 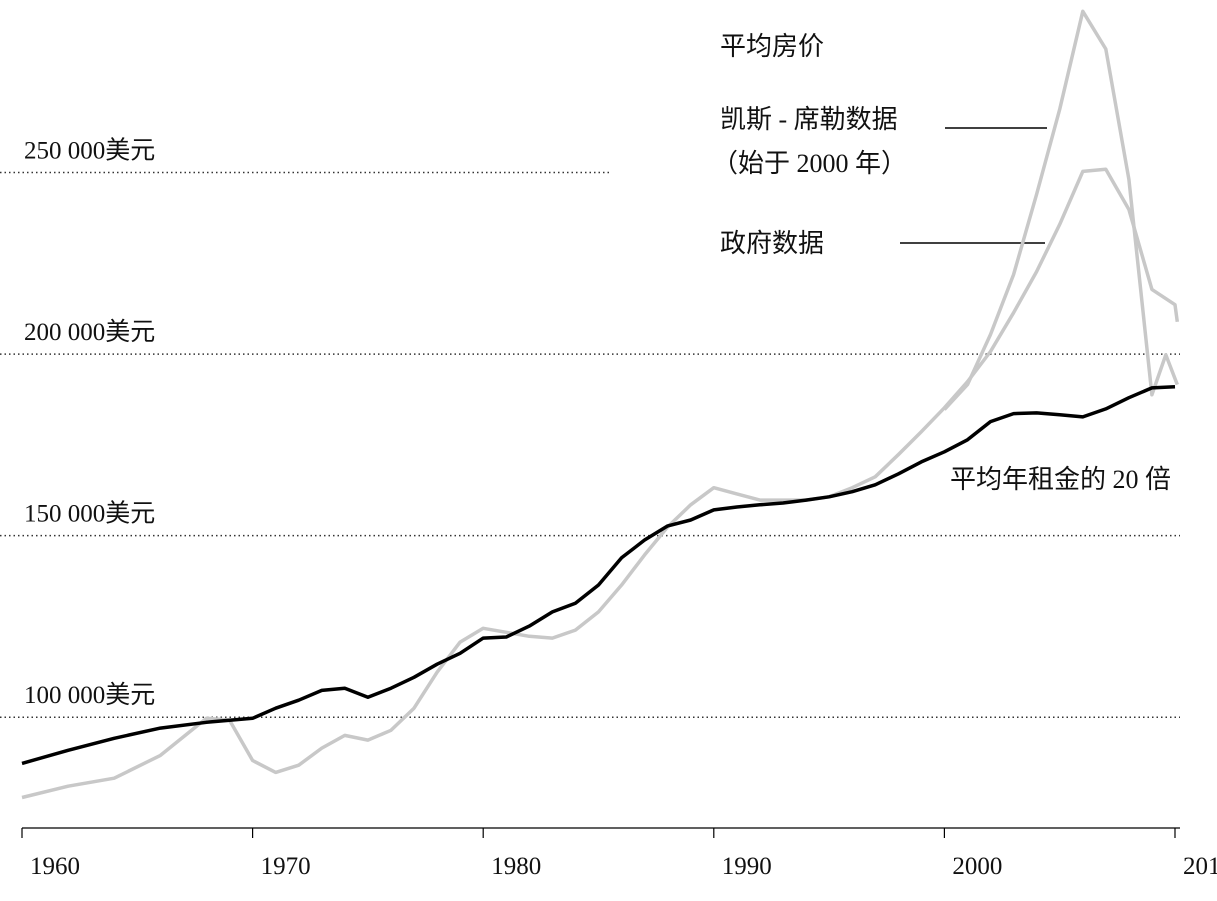 I want to click on x-tick-label: 1960, so click(x=55, y=866).